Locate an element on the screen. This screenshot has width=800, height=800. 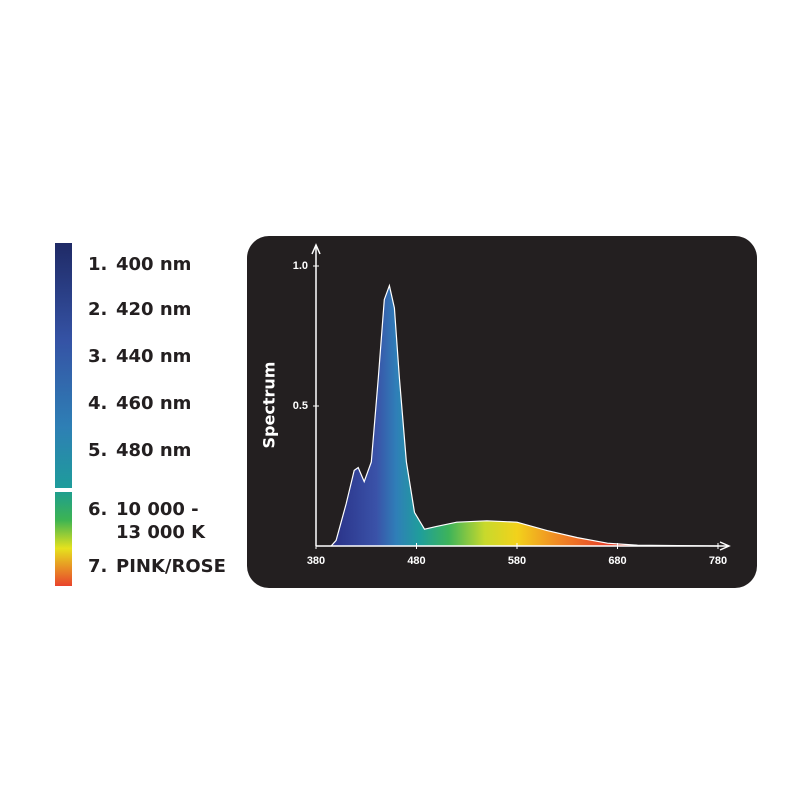
y-tick-label: 0.5 is located at coordinates (300, 406).